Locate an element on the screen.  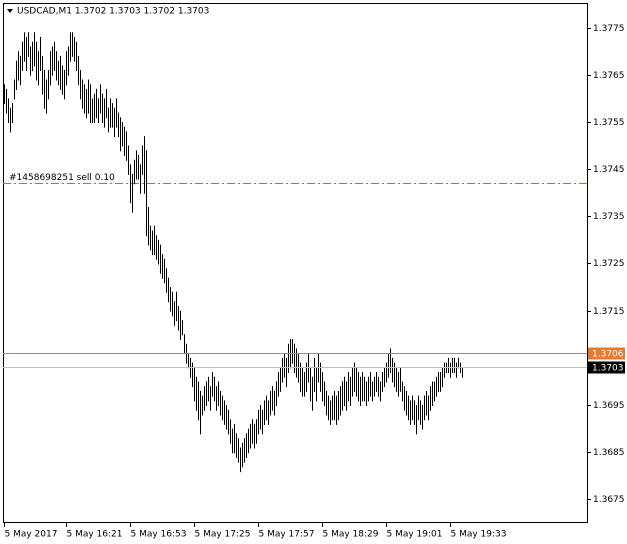
y-tick-label: 1.3755 is located at coordinates (609, 123).